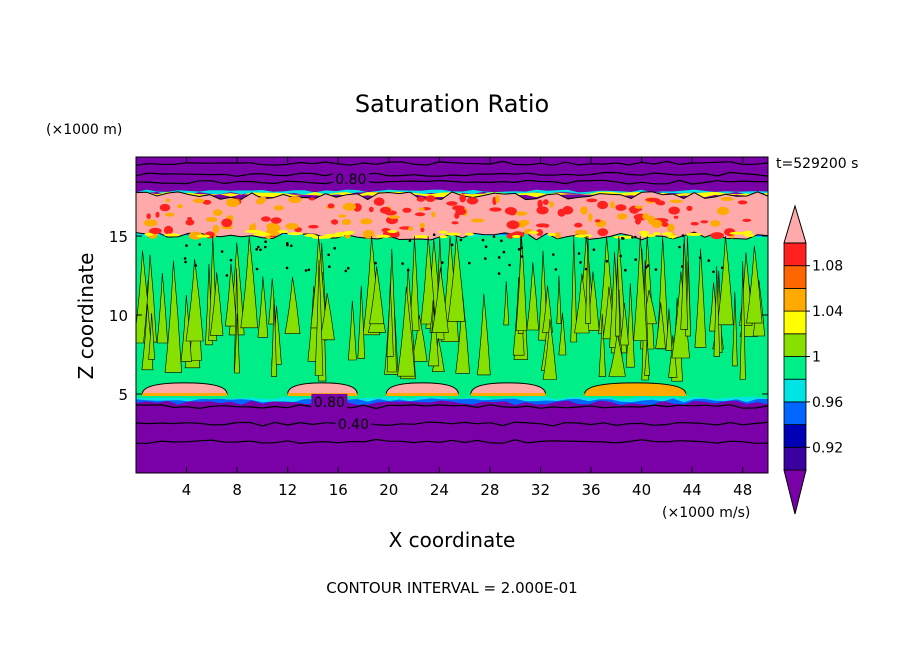  What do you see at coordinates (813, 359) in the screenshot?
I see `colorbar: 1.08 1.04 1 0.96 0.92` at bounding box center [813, 359].